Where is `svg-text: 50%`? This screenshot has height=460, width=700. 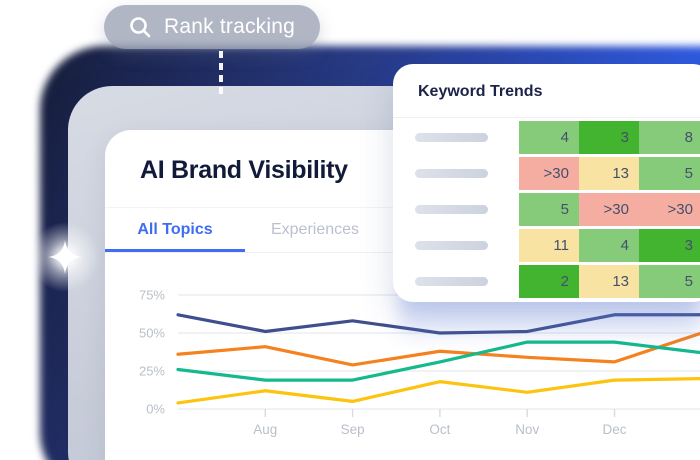 svg-text: 50% is located at coordinates (152, 333).